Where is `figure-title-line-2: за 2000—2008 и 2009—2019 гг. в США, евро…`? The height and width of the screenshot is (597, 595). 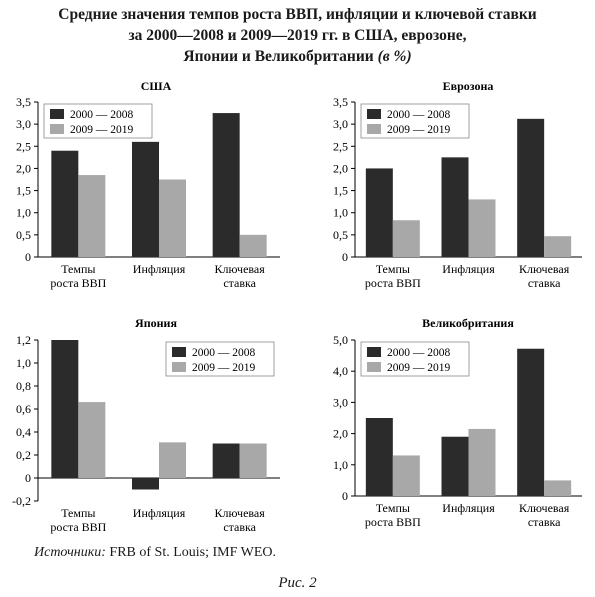
figure-title-line-2: за 2000—2008 и 2009—2019 гг. в США, евро… is located at coordinates (297, 35).